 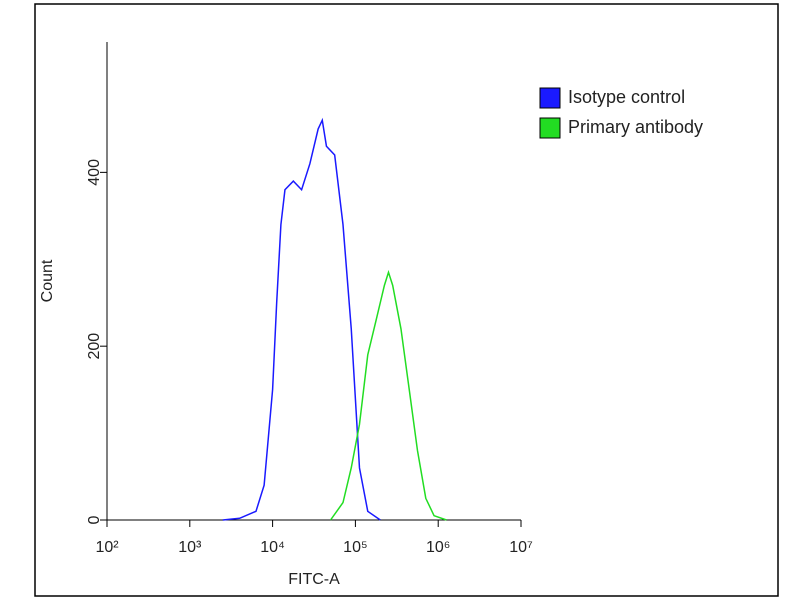 What do you see at coordinates (190, 547) in the screenshot?
I see `x-tick-label: 10³` at bounding box center [190, 547].